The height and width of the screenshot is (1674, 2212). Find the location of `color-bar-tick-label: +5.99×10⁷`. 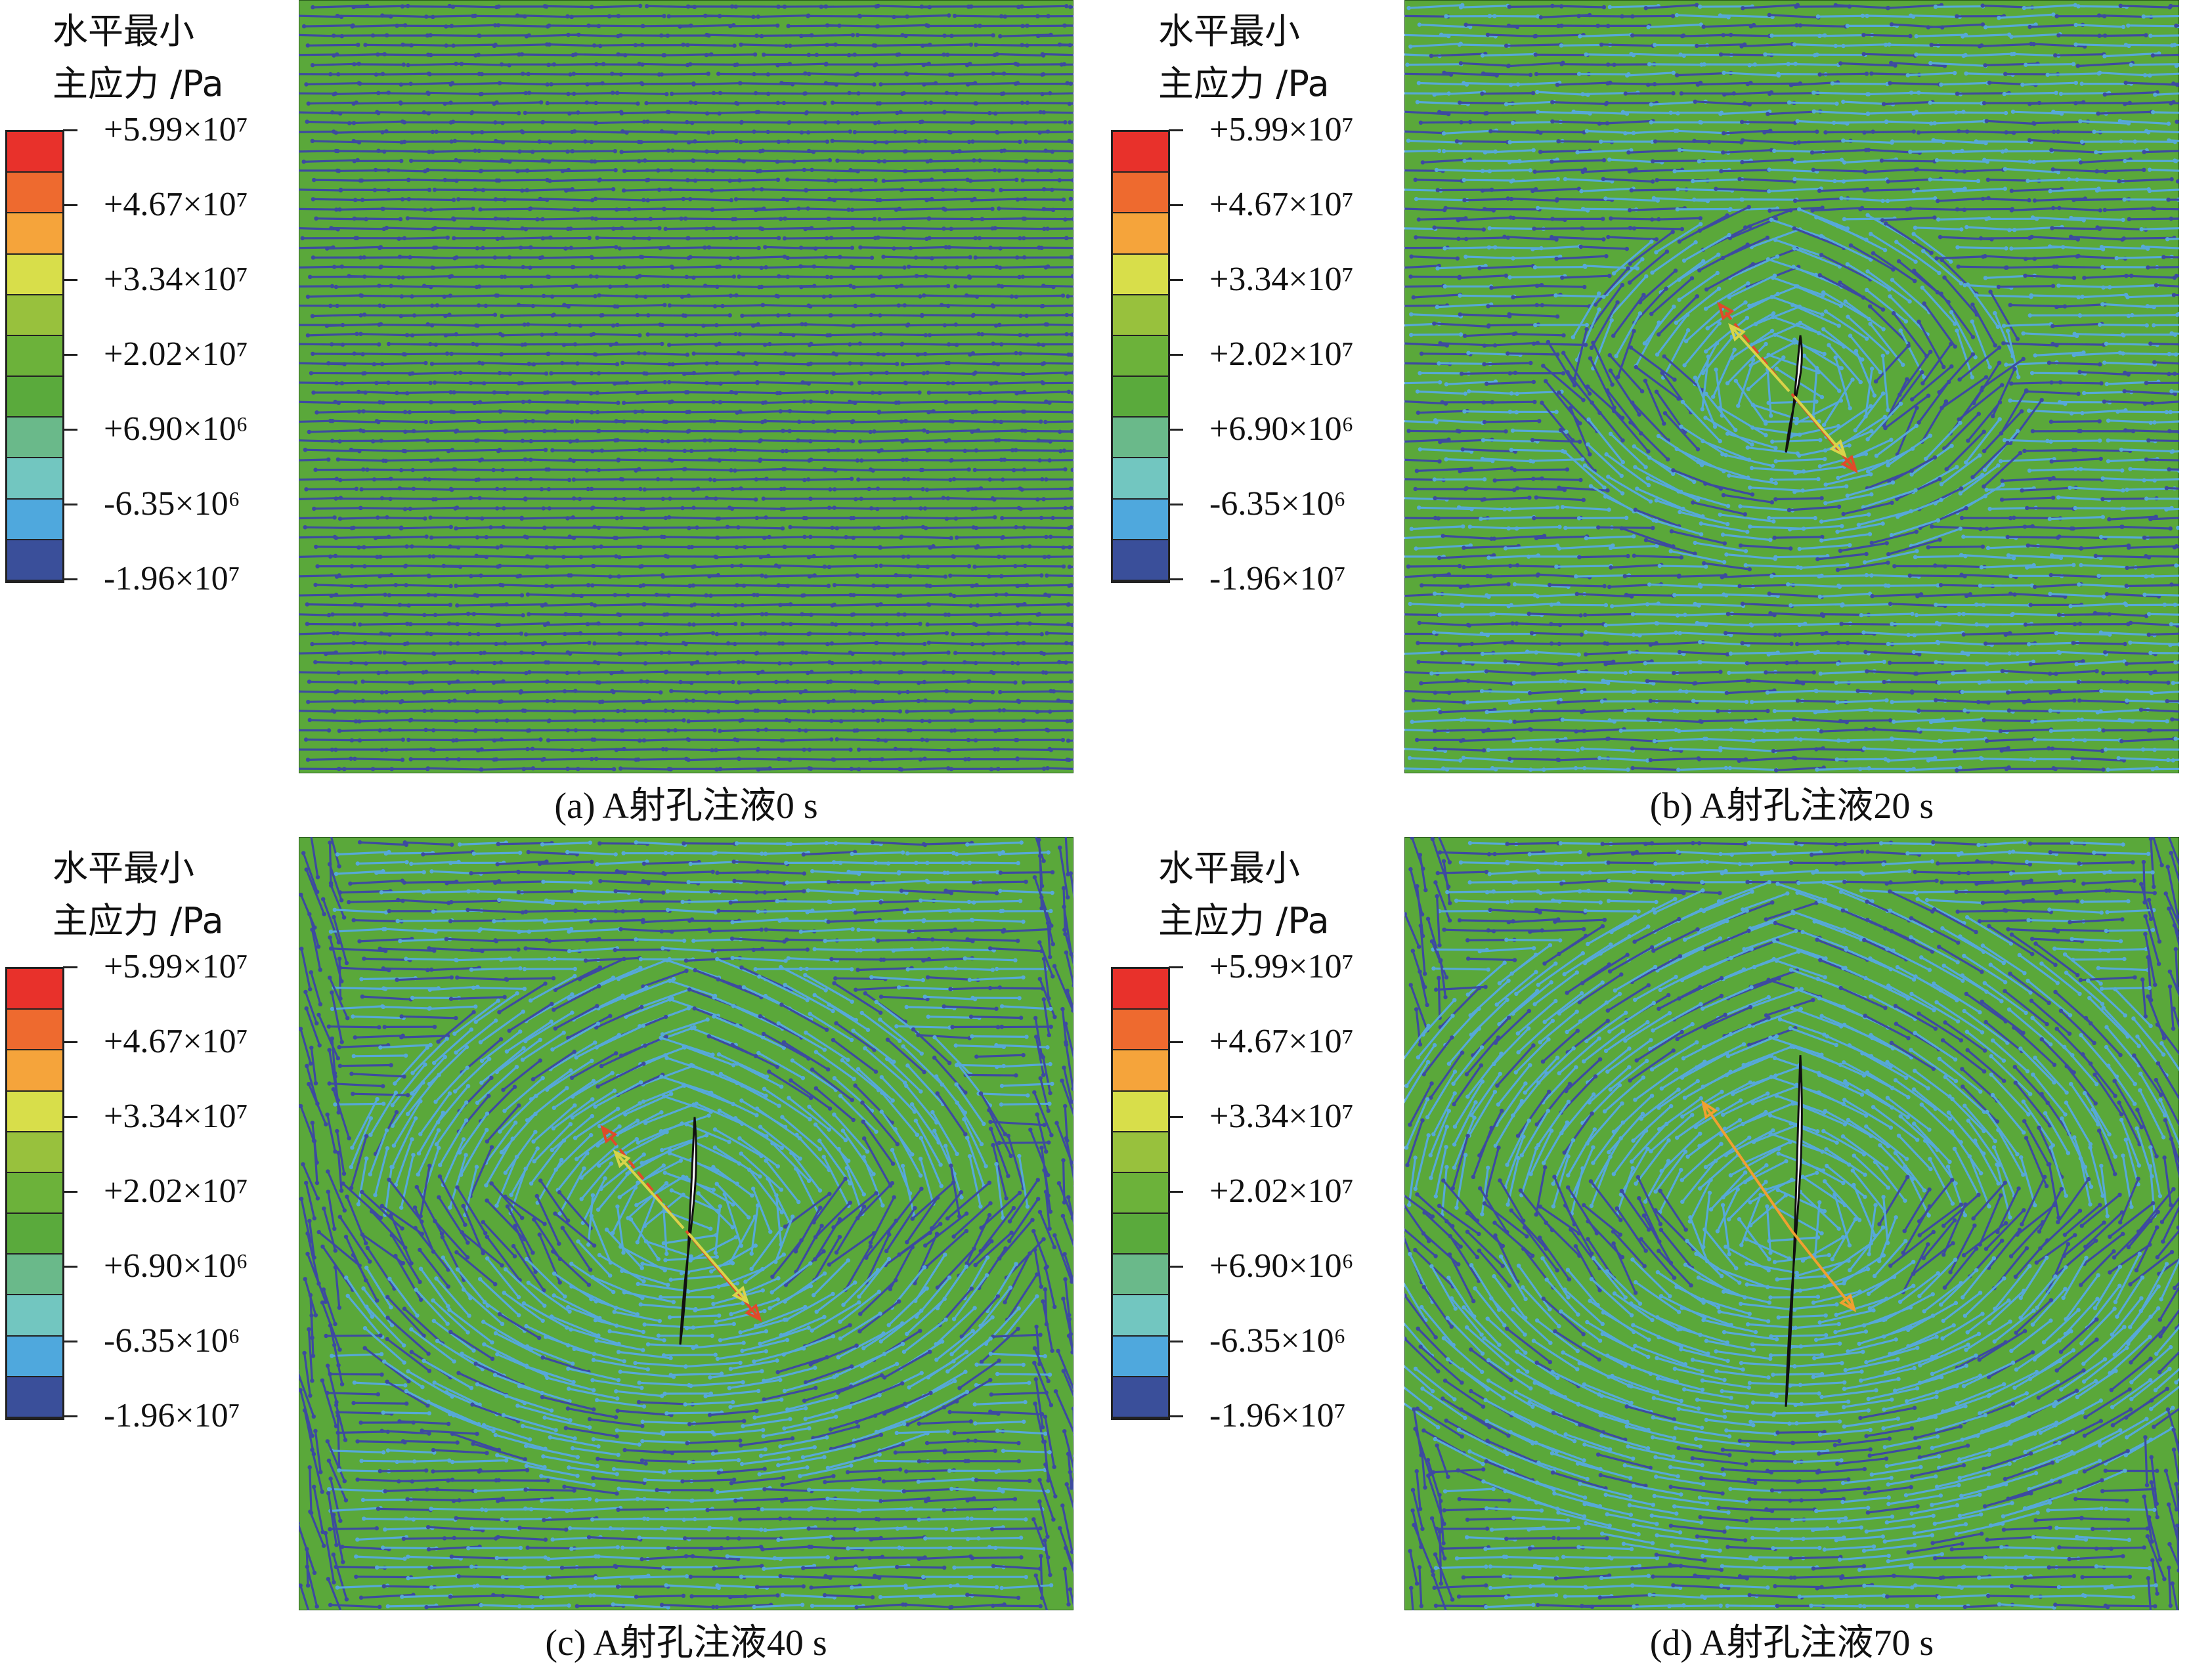

color-bar-tick-label: +5.99×10⁷ is located at coordinates (1282, 129).